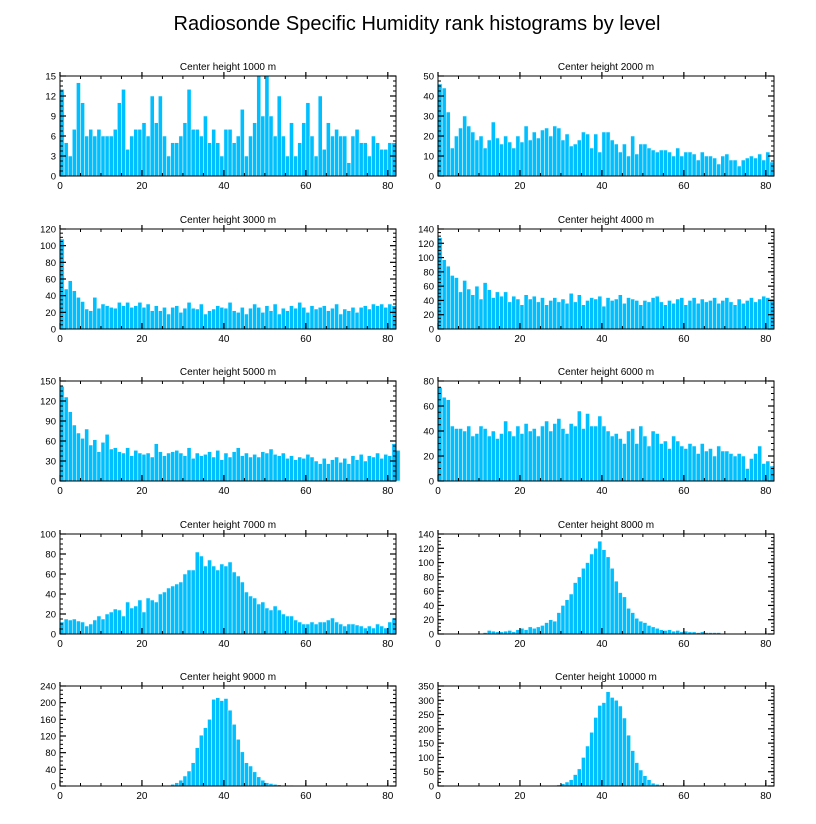 This screenshot has height=824, width=816. Describe the element at coordinates (50, 77) in the screenshot. I see `y-tick-label: 15` at that location.